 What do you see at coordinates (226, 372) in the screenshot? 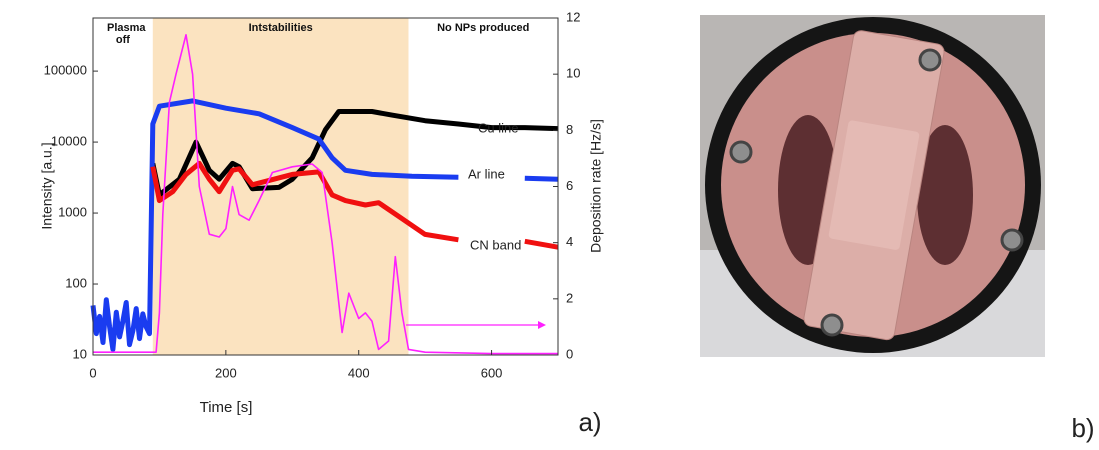
I see `x-tick-label: 200` at bounding box center [226, 372].